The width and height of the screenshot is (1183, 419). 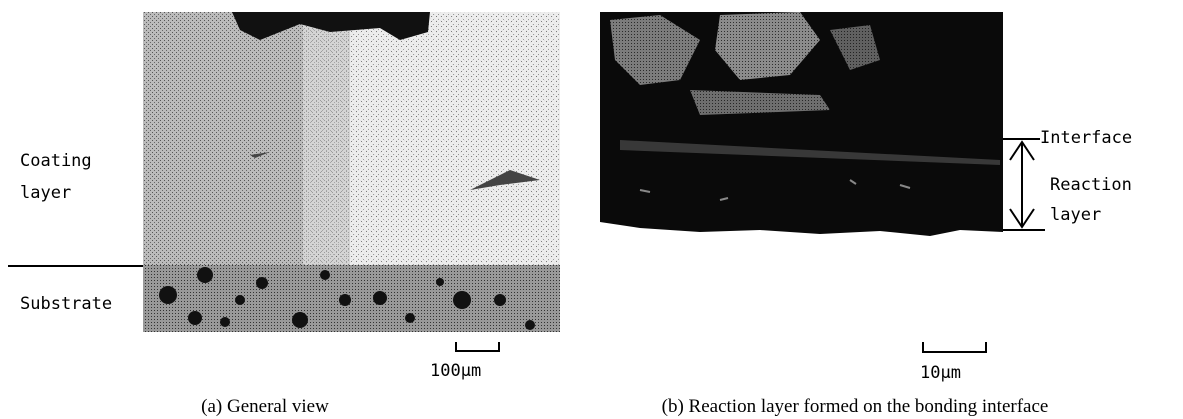 What do you see at coordinates (1022, 184) in the screenshot?
I see `arrow` at bounding box center [1022, 184].